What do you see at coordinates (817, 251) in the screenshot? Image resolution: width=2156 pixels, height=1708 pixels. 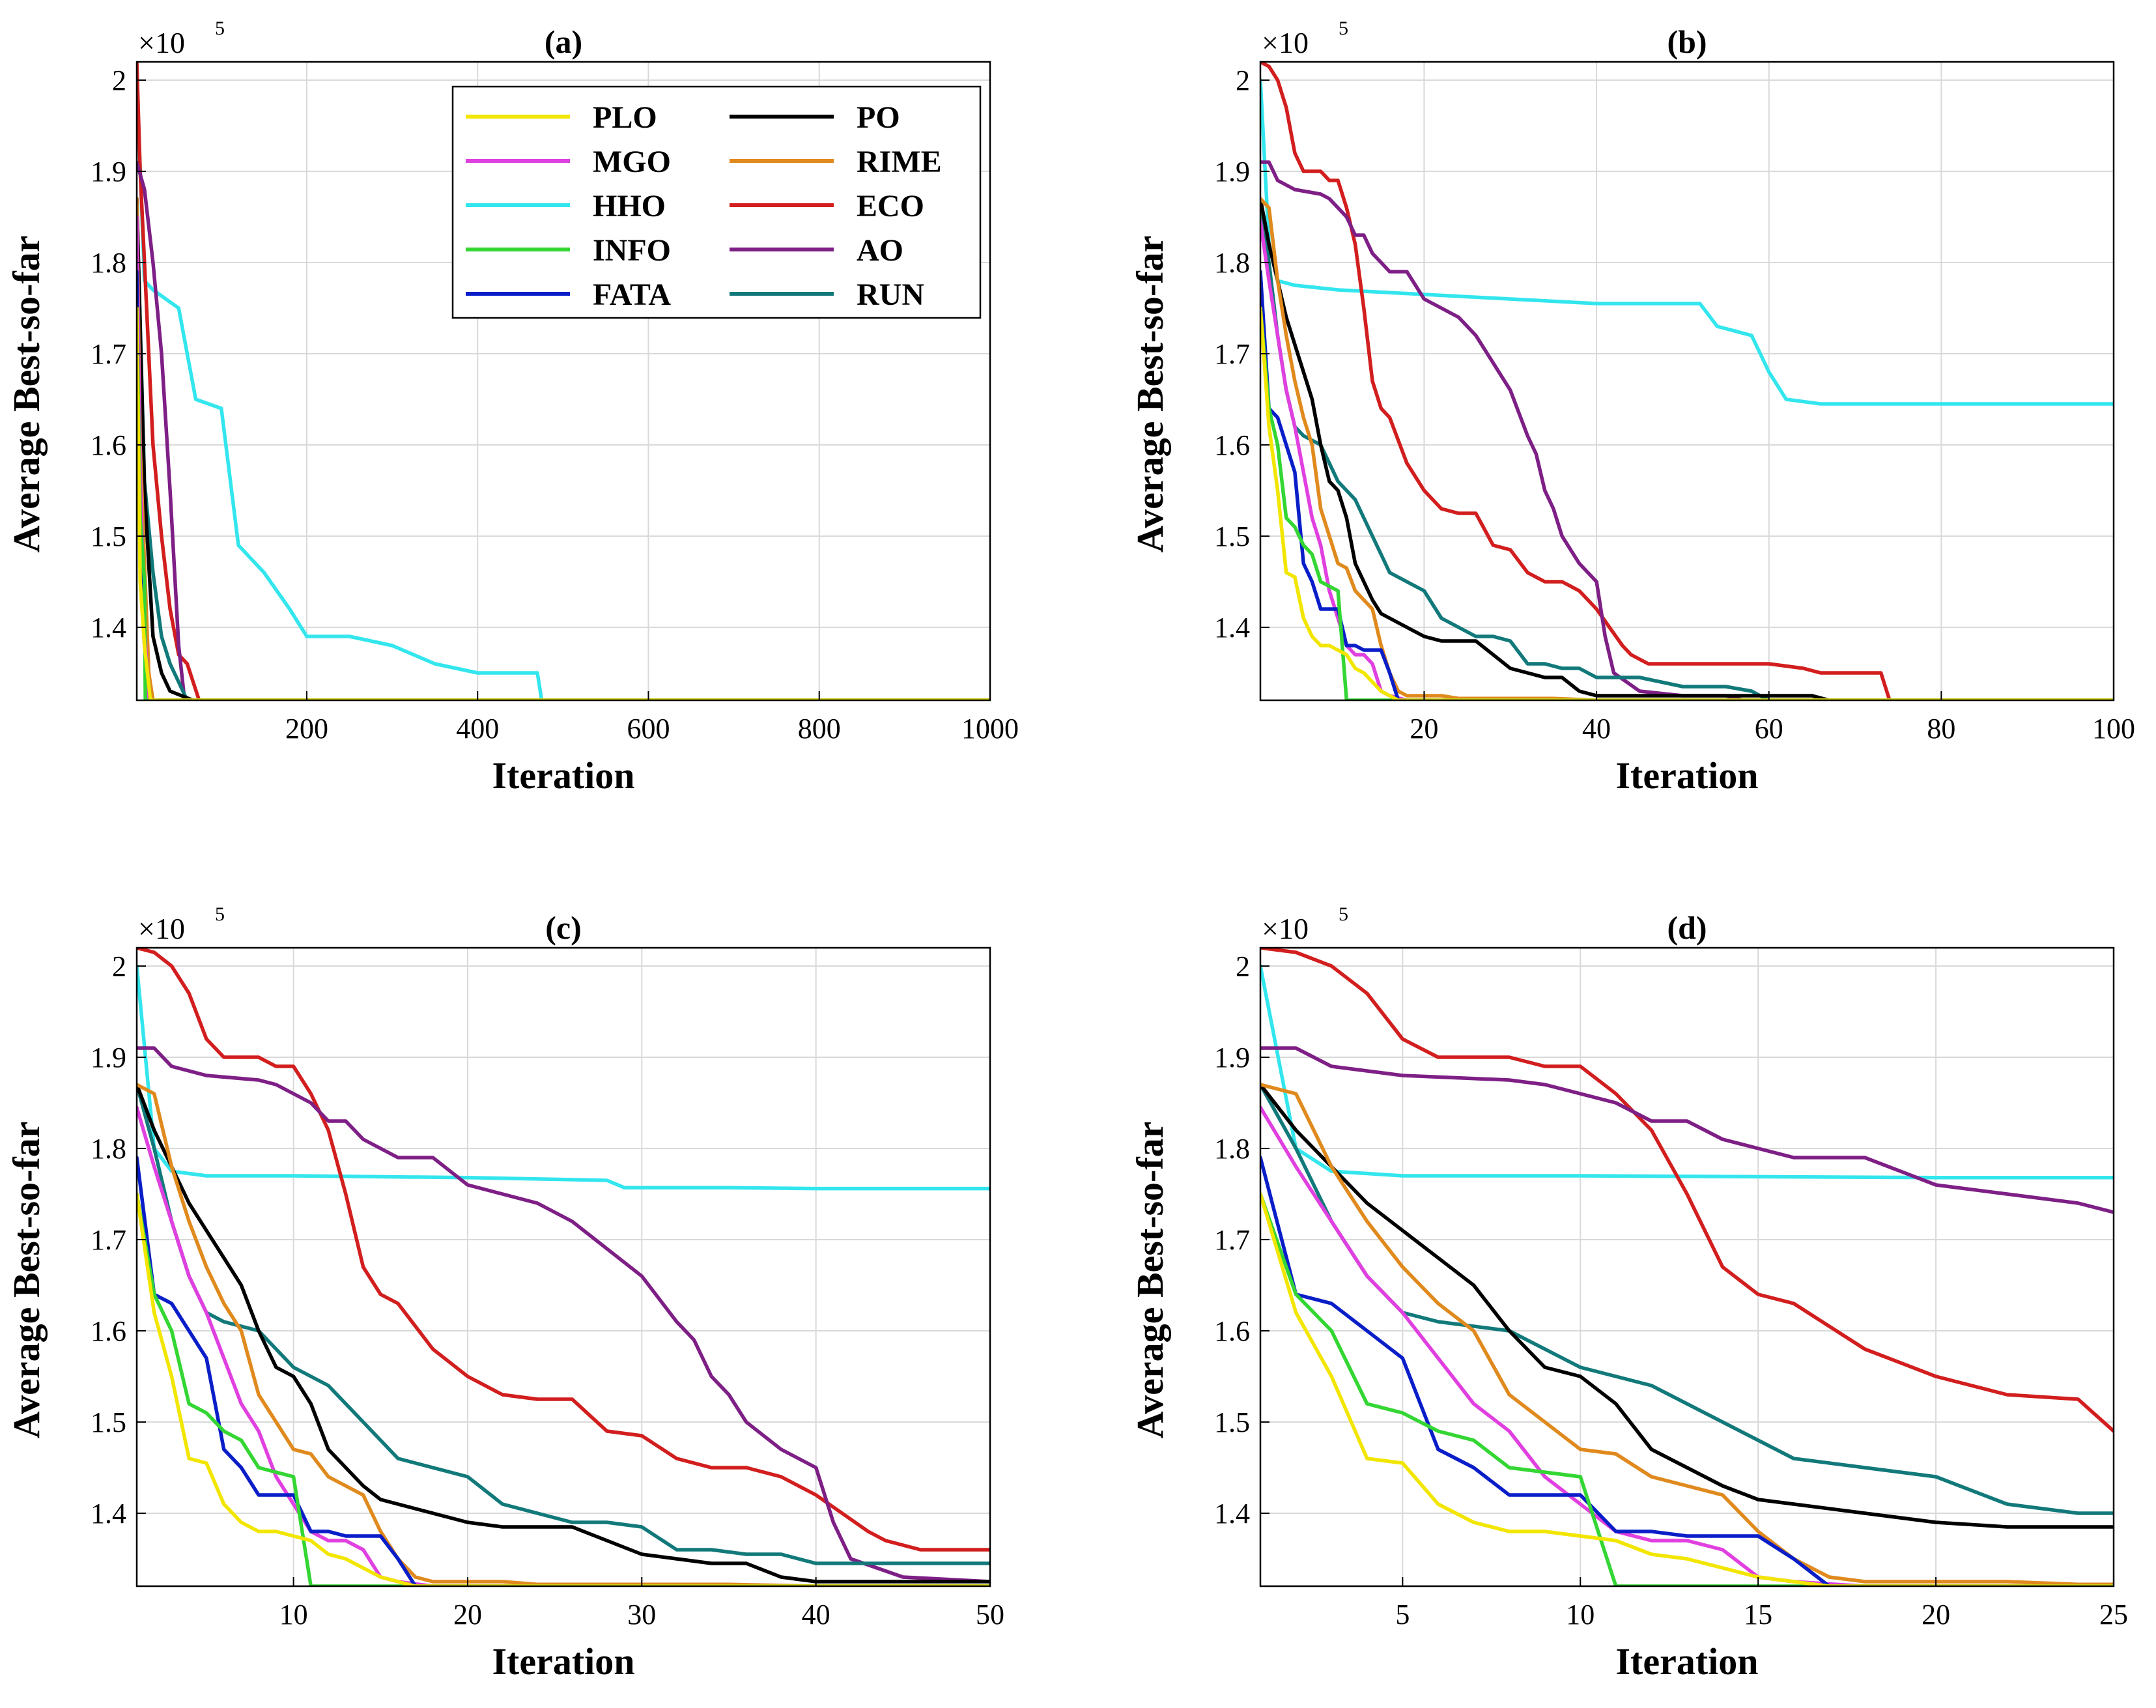 I see `legend-item-ao: AO` at bounding box center [817, 251].